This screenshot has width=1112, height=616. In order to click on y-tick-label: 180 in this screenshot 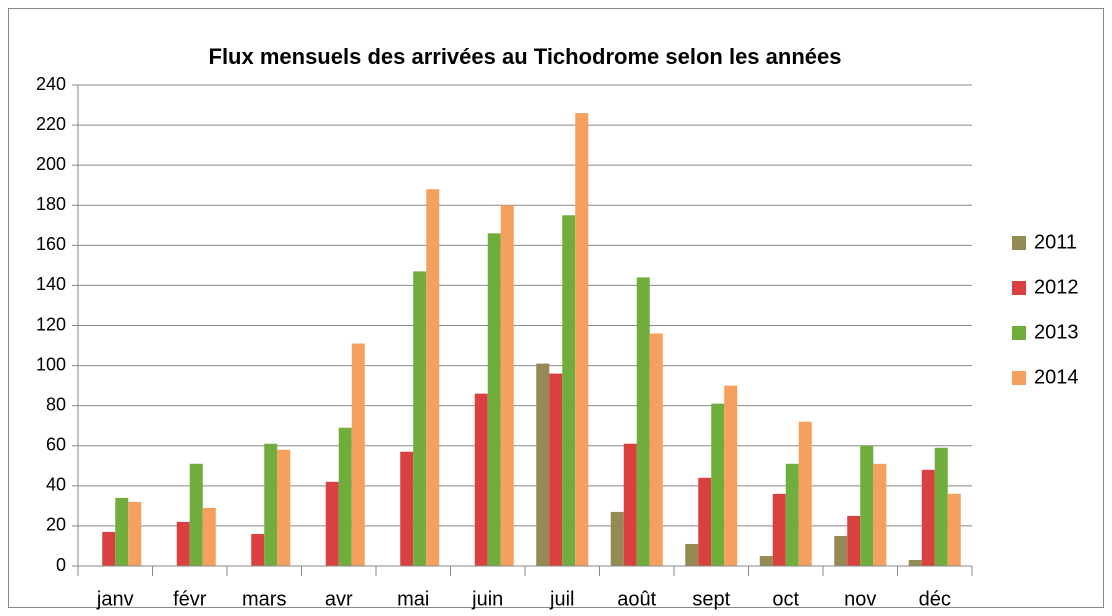, I will do `click(51, 204)`.